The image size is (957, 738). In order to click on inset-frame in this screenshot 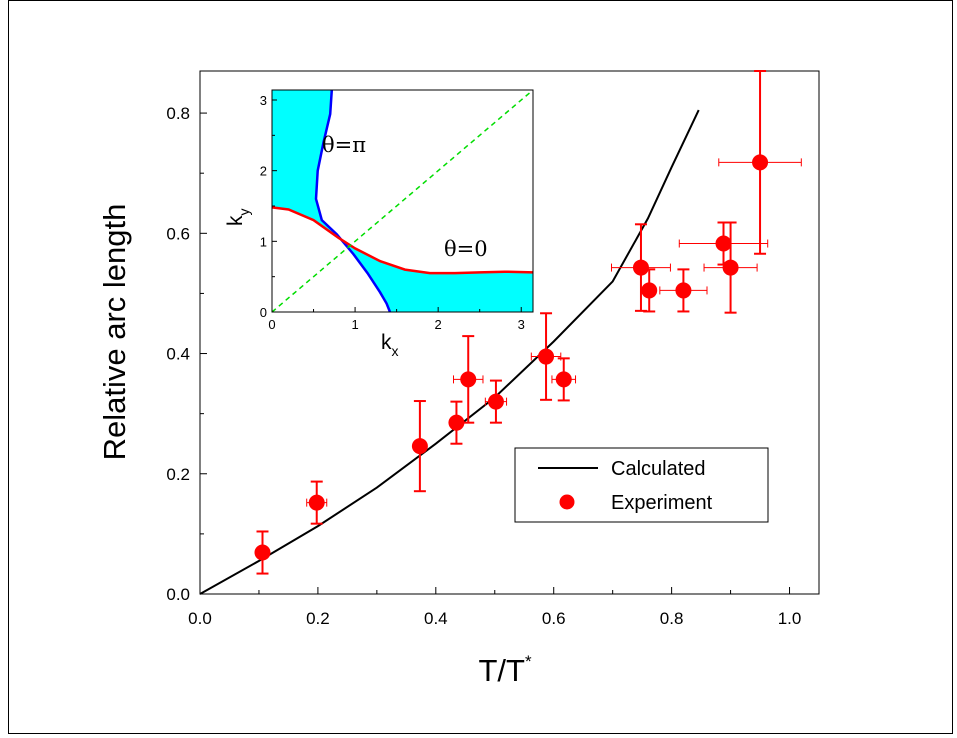, I will do `click(402, 201)`.